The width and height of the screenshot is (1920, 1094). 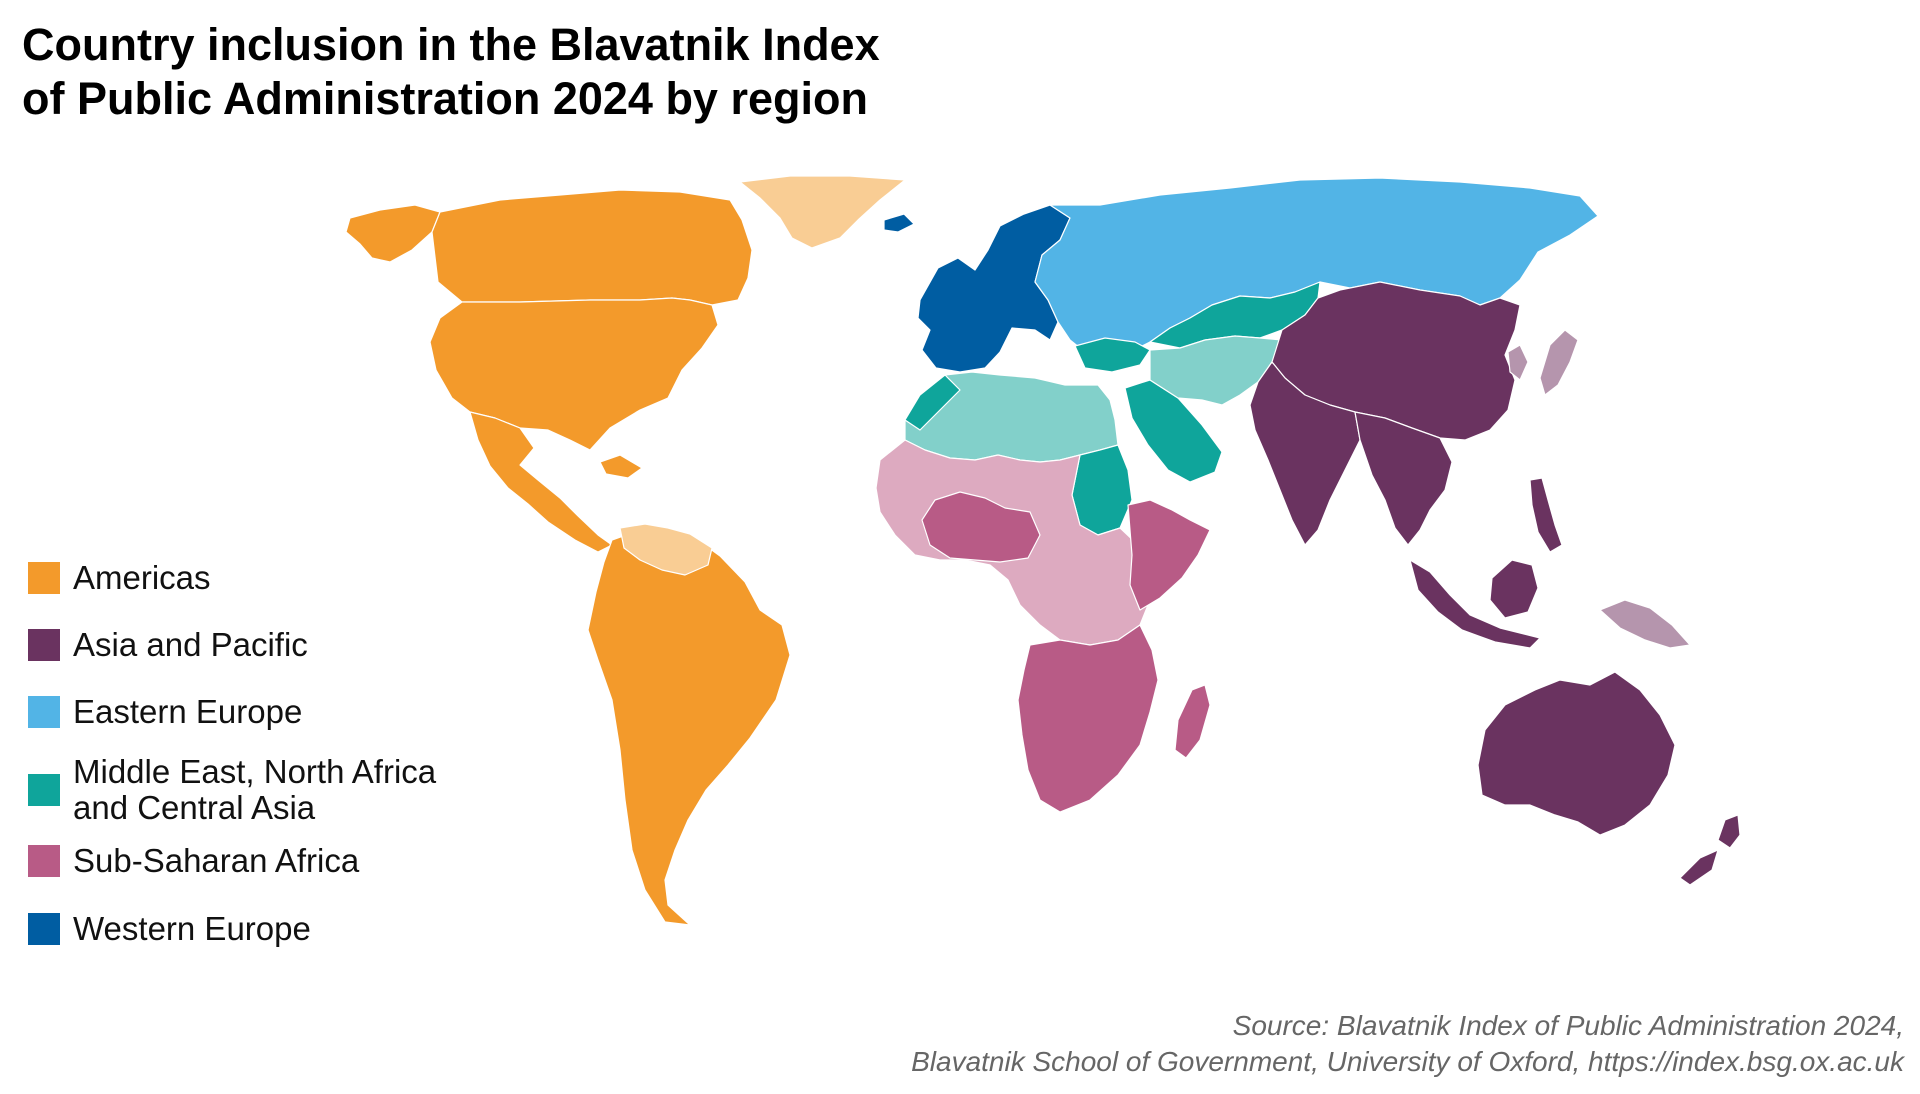 I want to click on region-west-africa-included, so click(x=981, y=527).